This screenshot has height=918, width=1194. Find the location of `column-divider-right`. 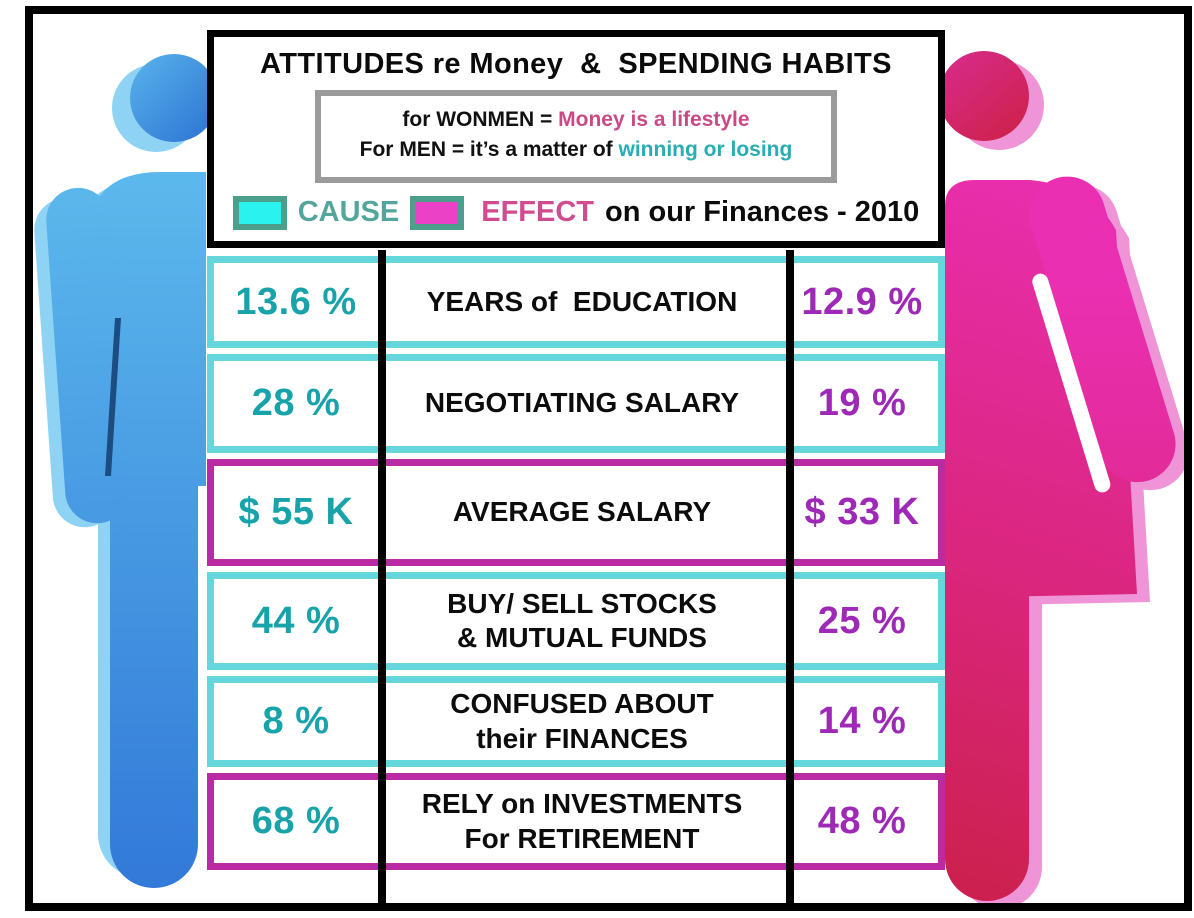

column-divider-right is located at coordinates (790, 578).